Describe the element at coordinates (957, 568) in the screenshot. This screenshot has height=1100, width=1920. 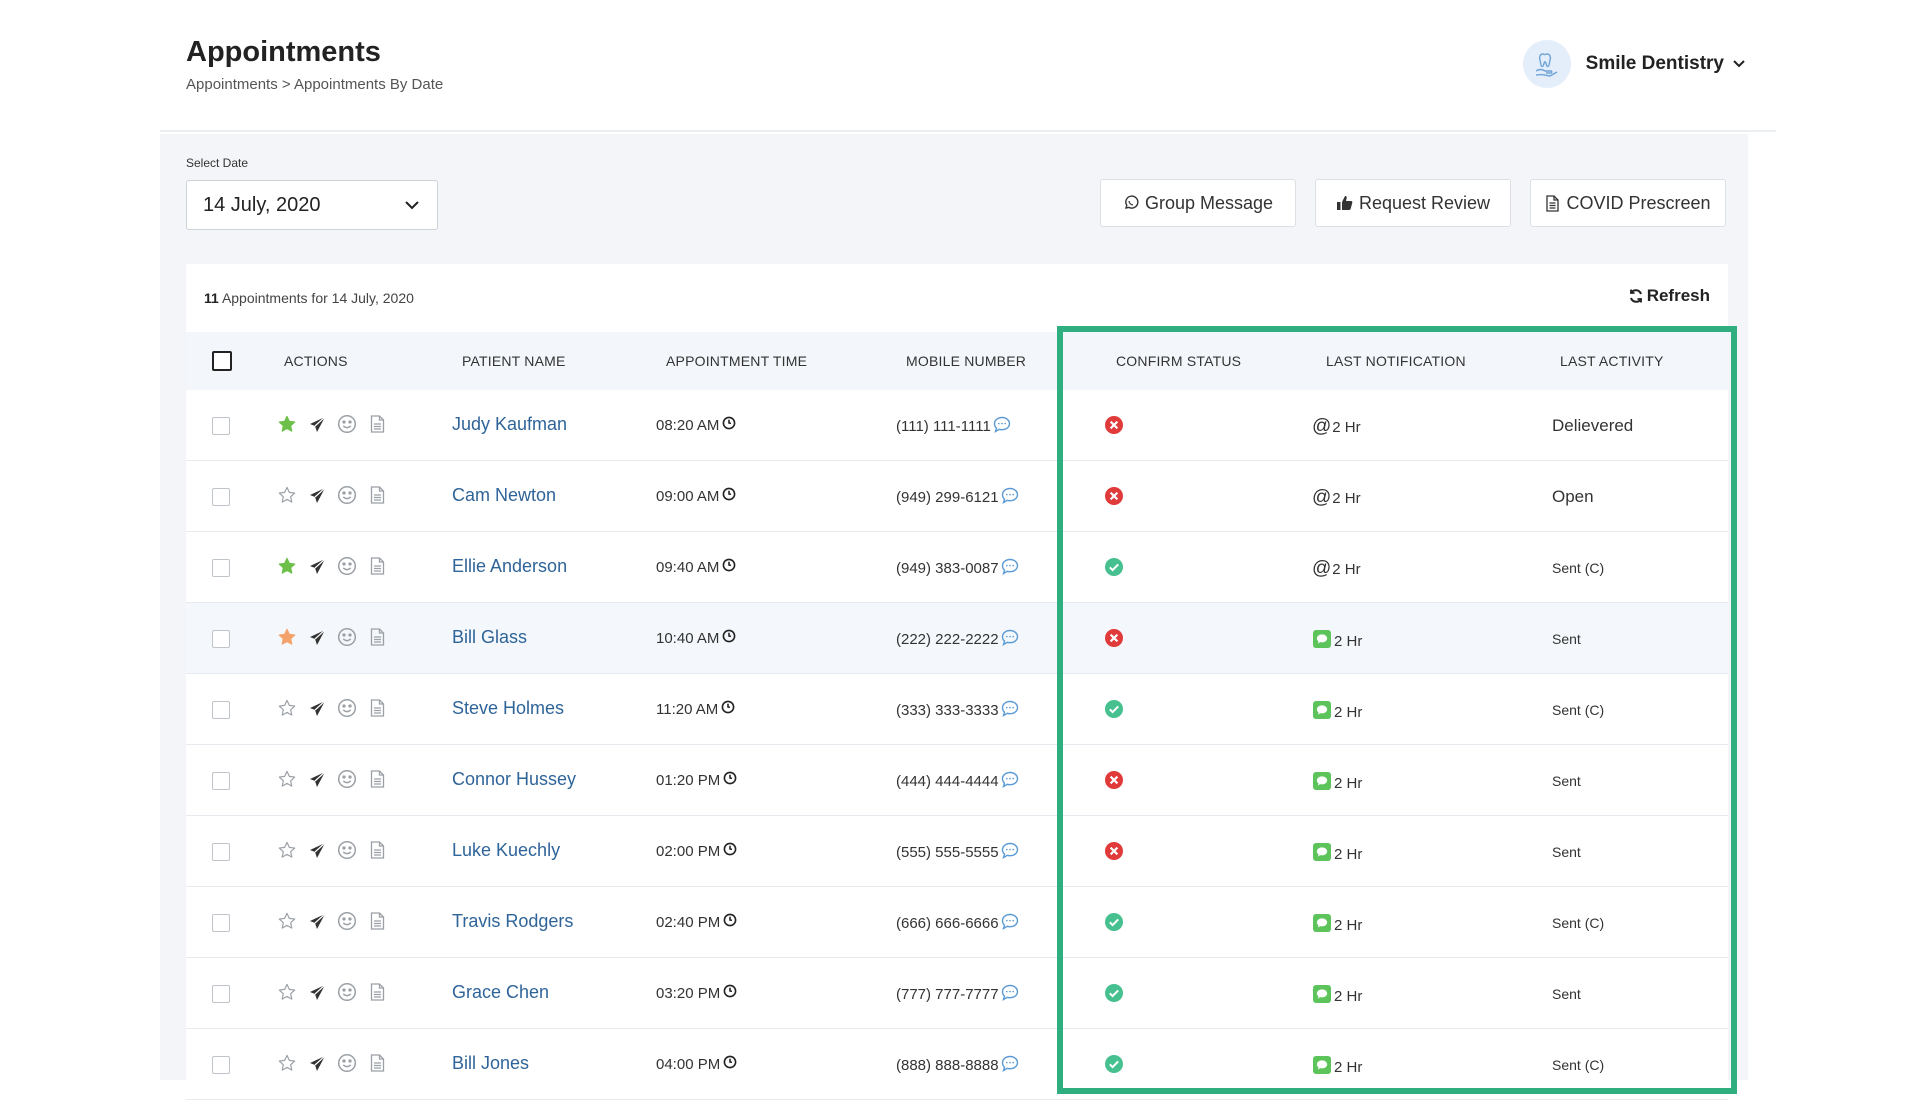
I see `mobile-number: (949) 383-0087` at that location.